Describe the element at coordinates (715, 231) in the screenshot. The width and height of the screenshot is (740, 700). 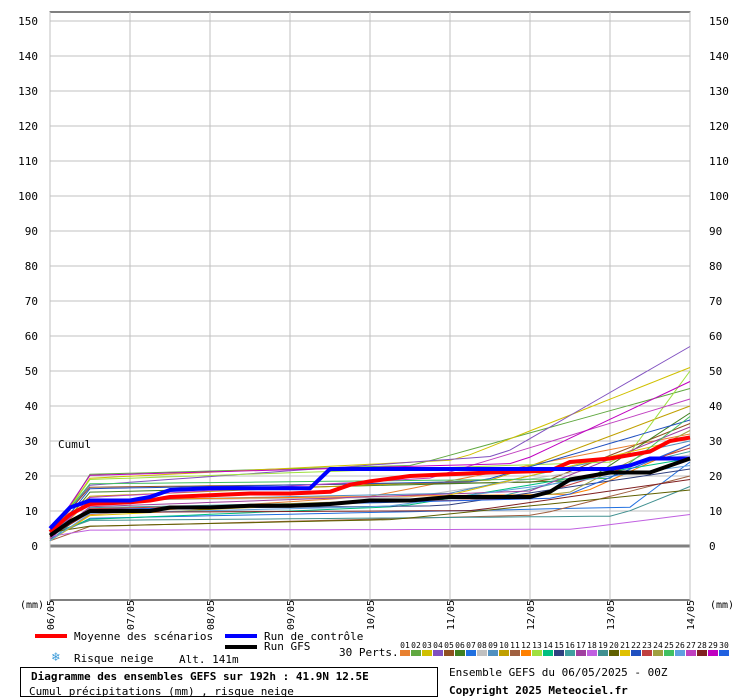
I see `y-tick-right: 90` at that location.